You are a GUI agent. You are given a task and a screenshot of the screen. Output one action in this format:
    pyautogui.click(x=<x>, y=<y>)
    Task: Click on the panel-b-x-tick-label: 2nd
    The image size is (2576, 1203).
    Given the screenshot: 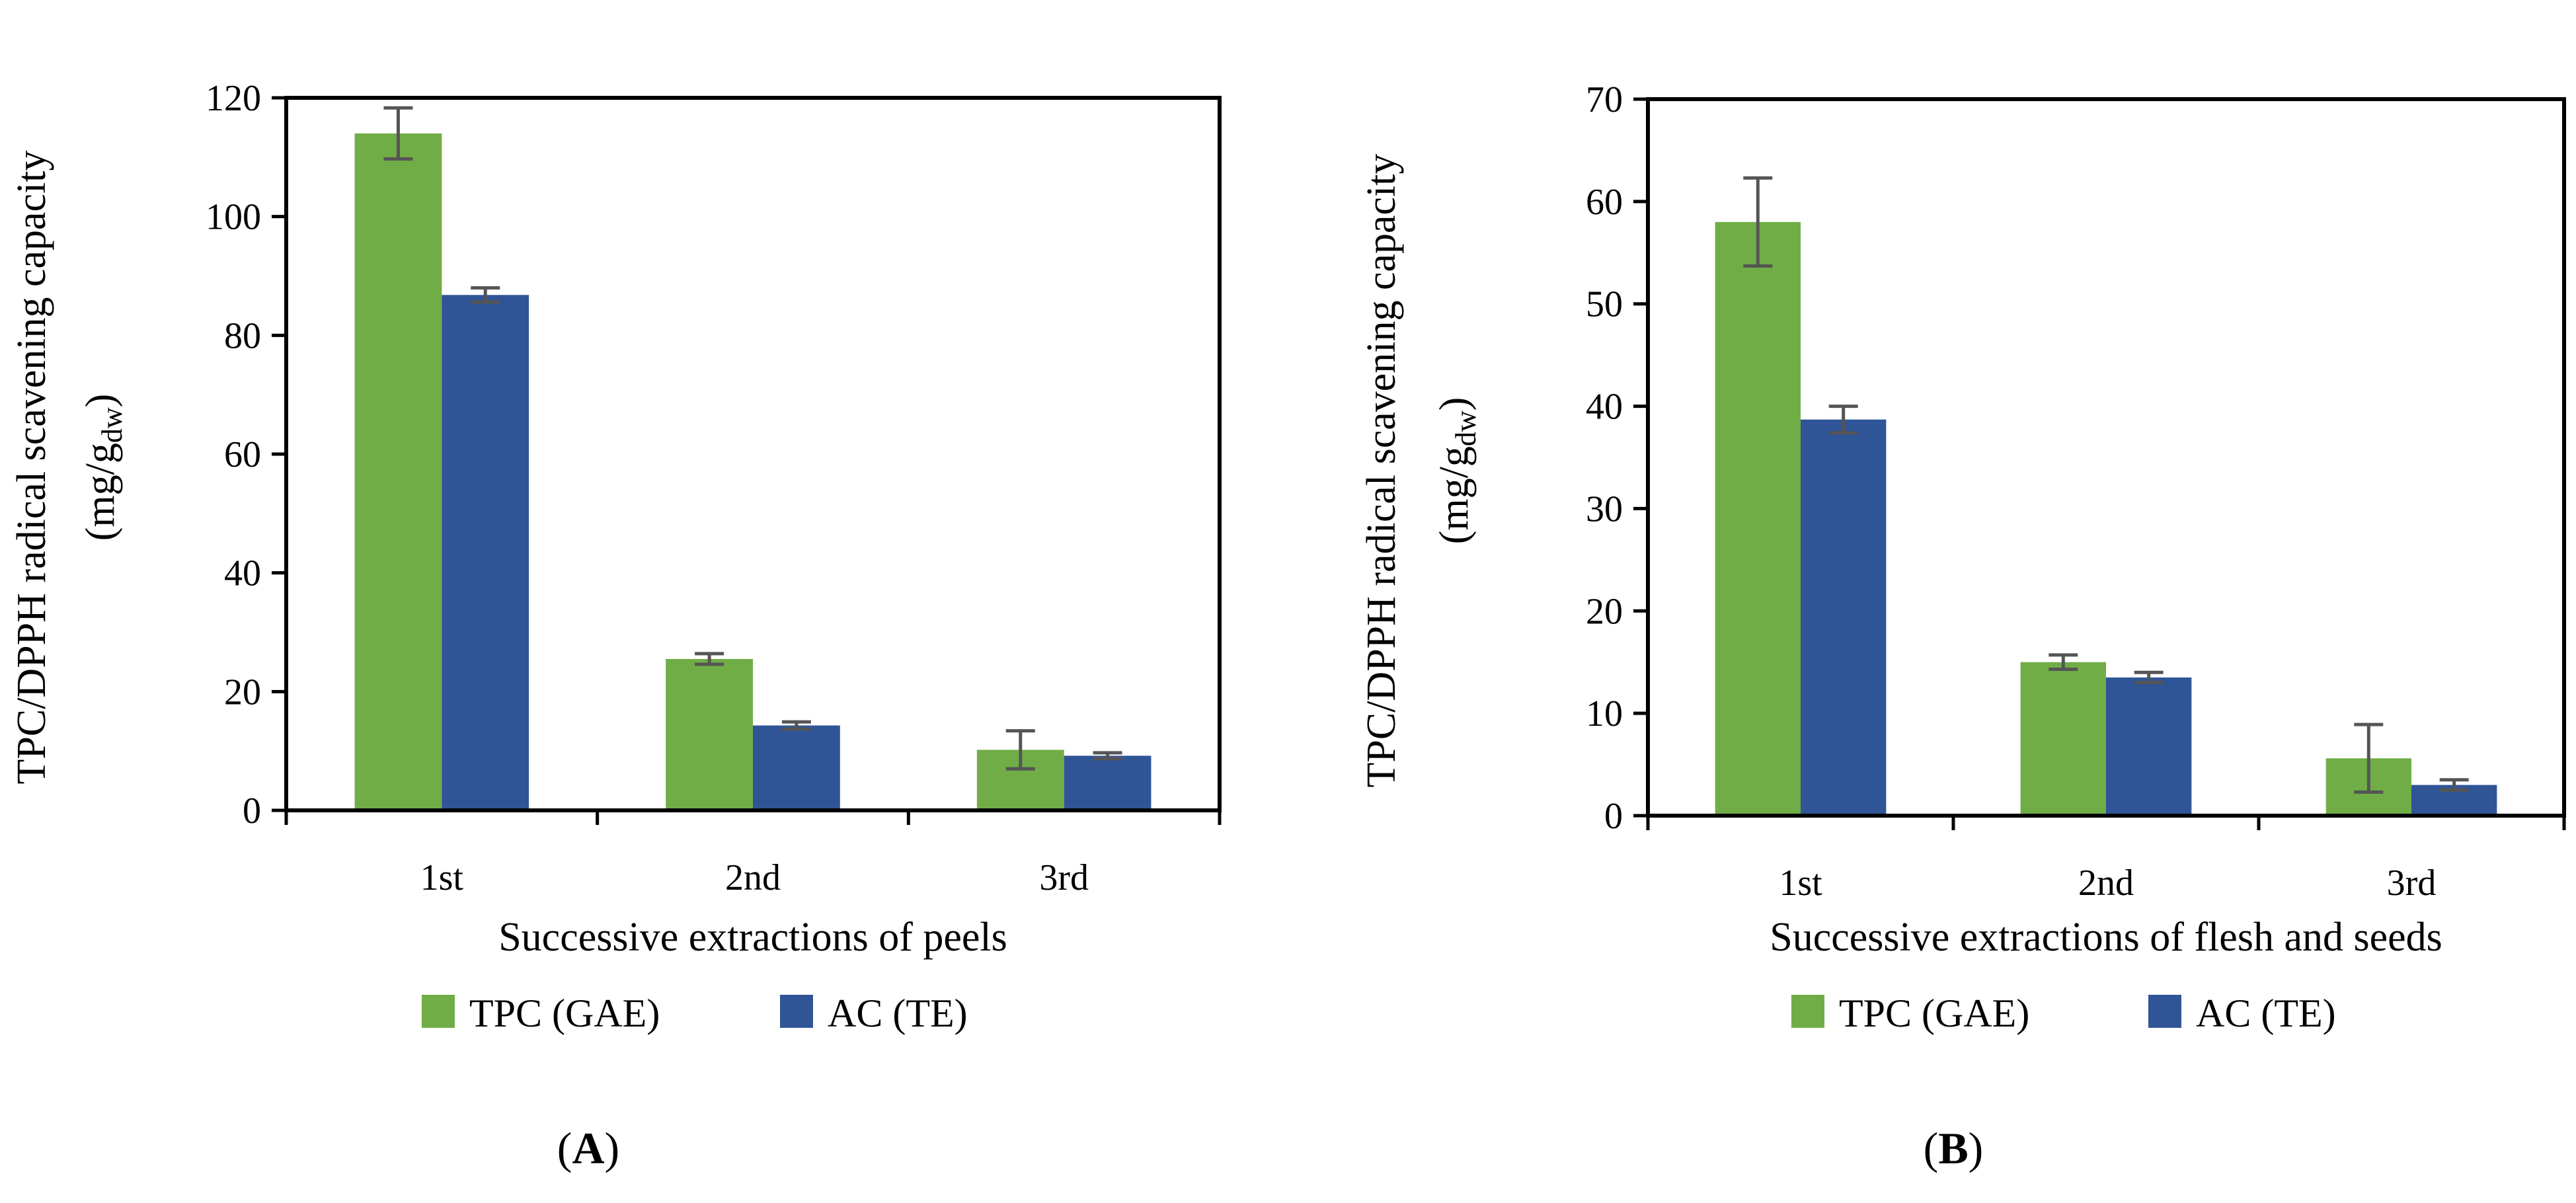 What is the action you would take?
    pyautogui.click(x=2106, y=883)
    